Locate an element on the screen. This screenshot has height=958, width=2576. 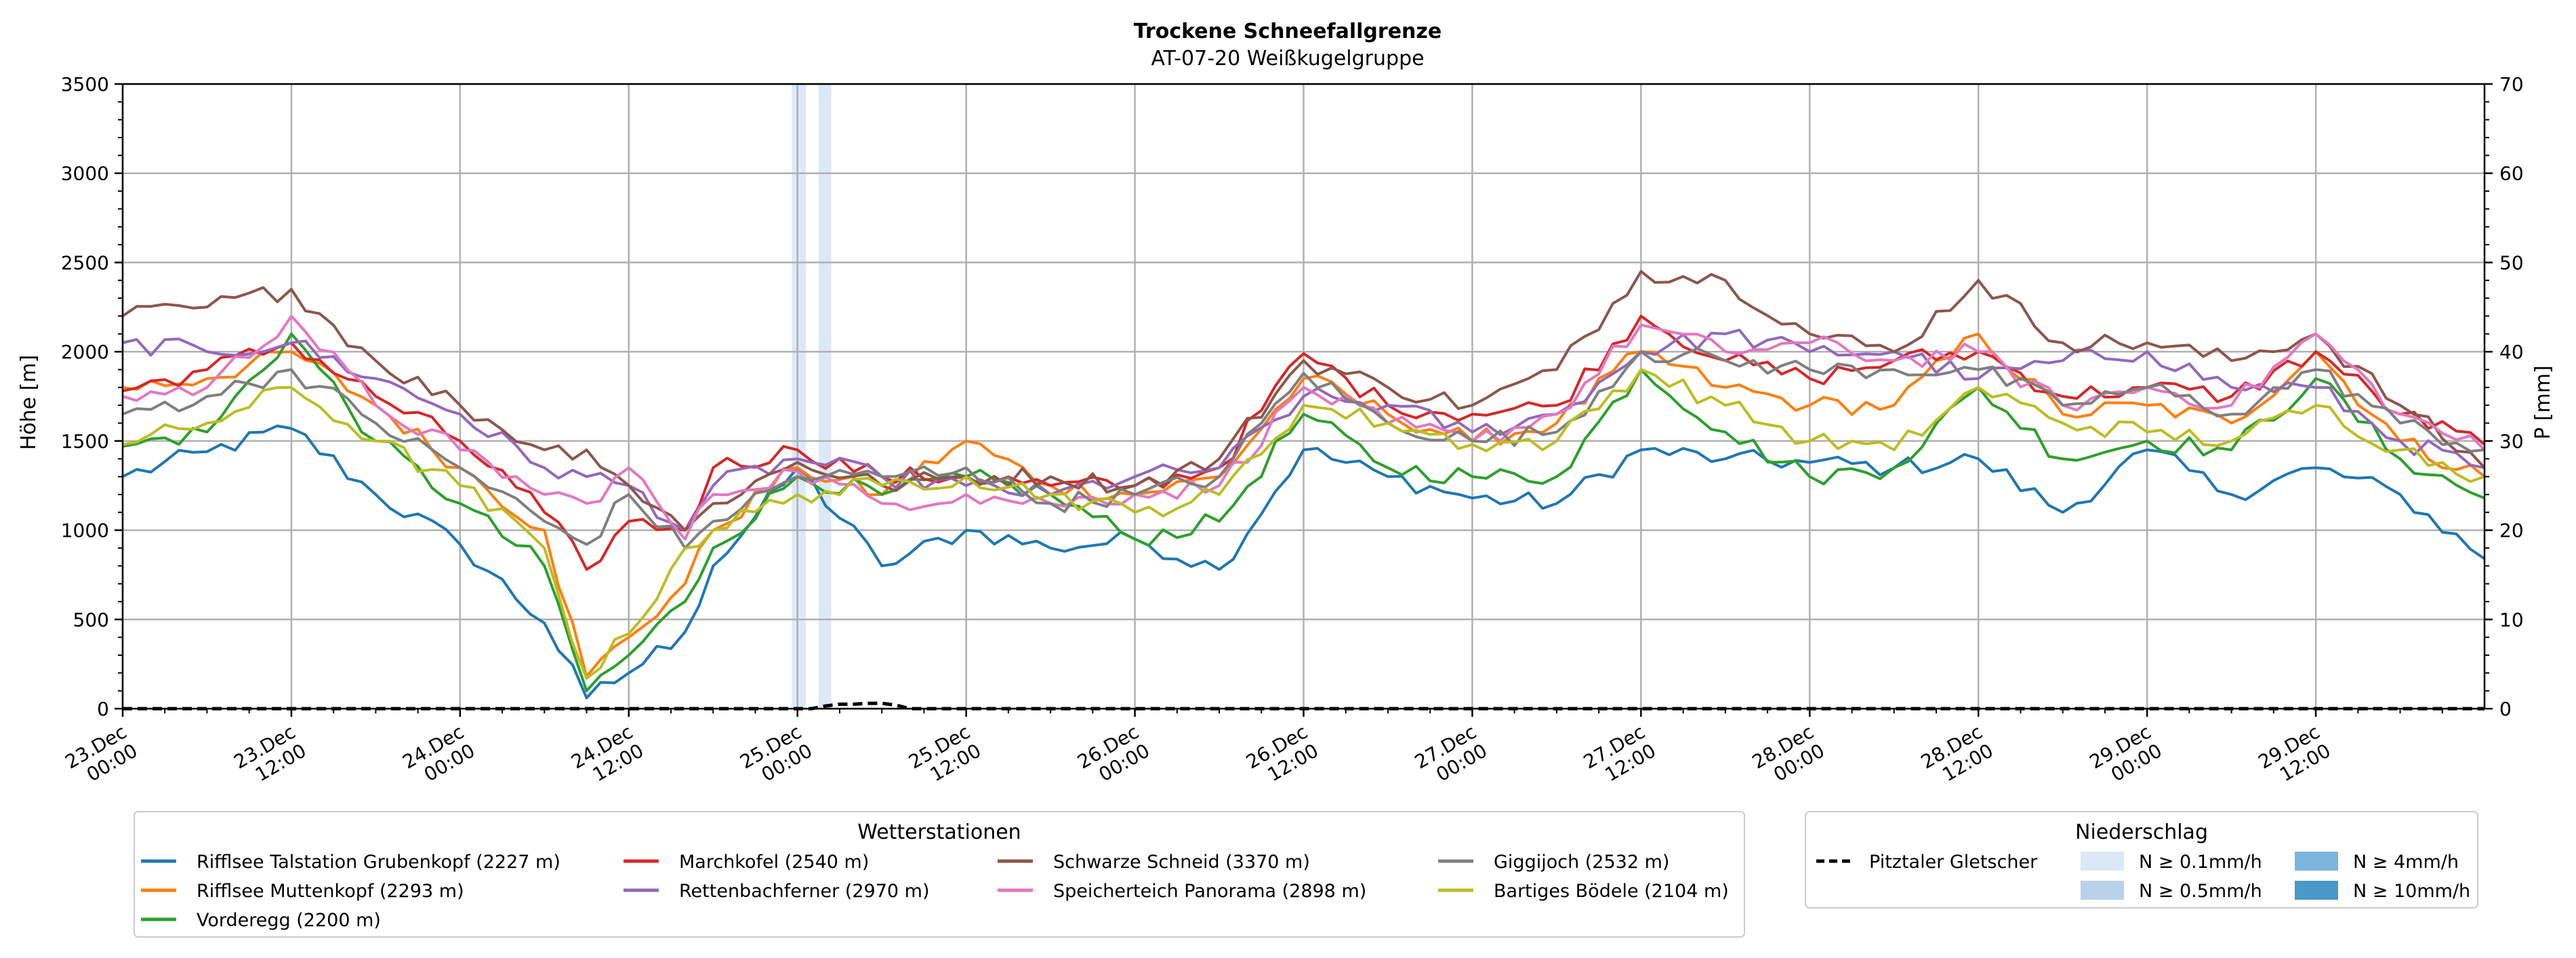
y-tick-label: 1000 is located at coordinates (85, 531).